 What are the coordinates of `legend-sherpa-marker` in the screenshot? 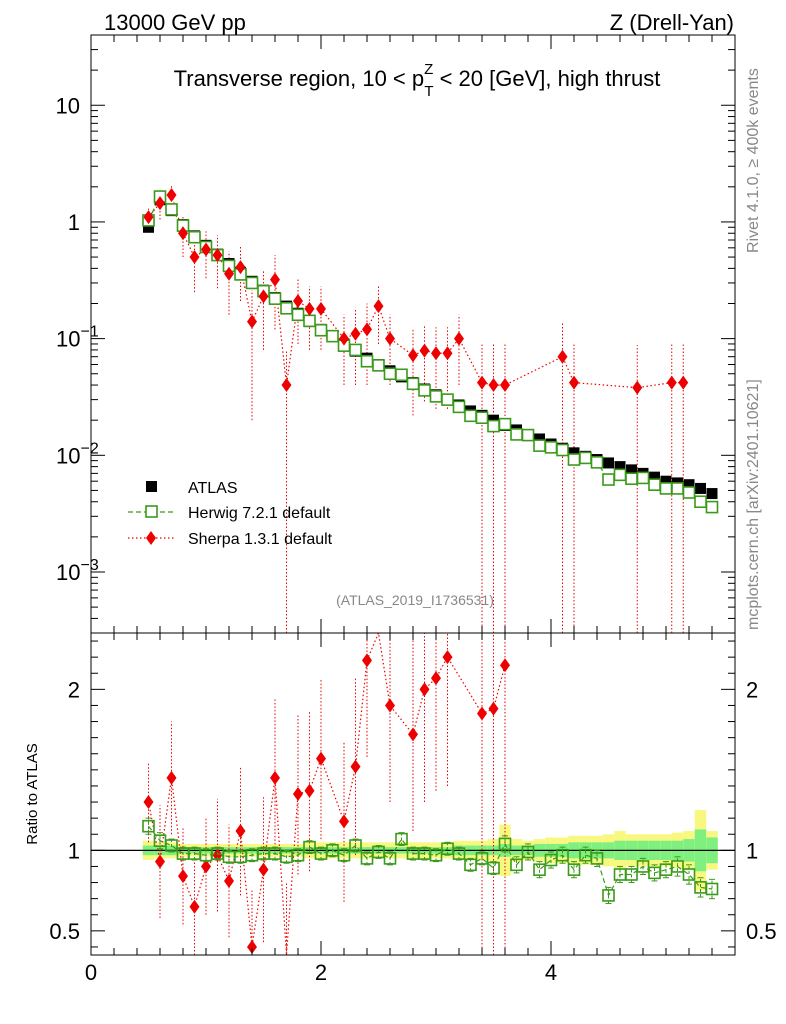 It's located at (151, 538).